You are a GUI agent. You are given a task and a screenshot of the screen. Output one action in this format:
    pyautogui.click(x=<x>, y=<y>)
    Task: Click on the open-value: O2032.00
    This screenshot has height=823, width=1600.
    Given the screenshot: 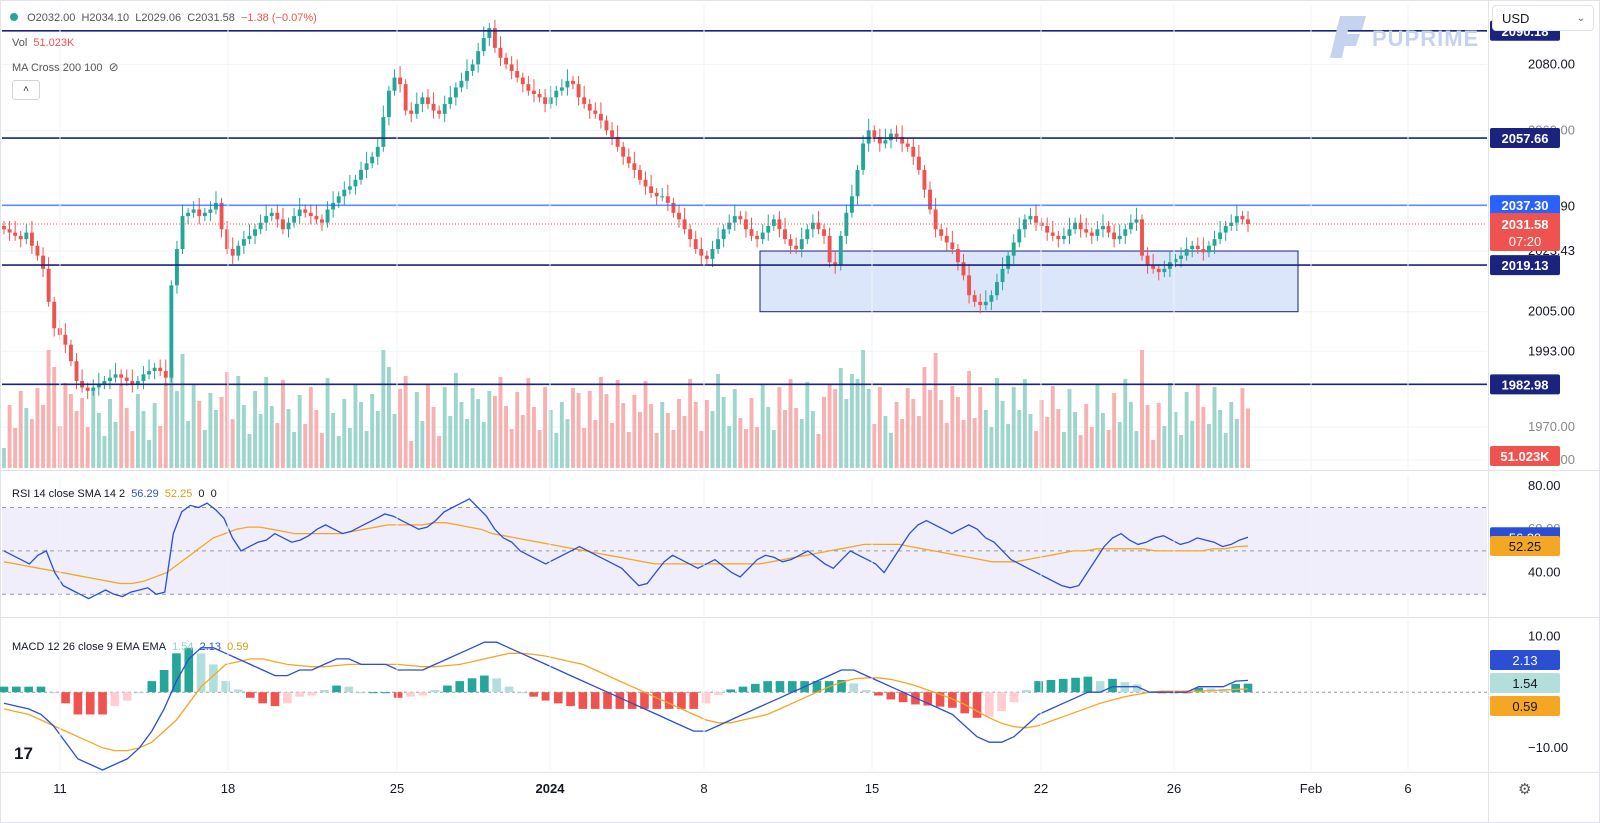 What is the action you would take?
    pyautogui.click(x=51, y=18)
    